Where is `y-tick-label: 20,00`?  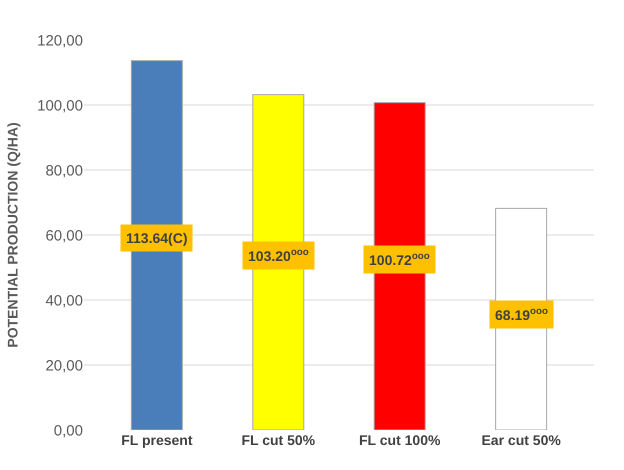
y-tick-label: 20,00 is located at coordinates (64, 365).